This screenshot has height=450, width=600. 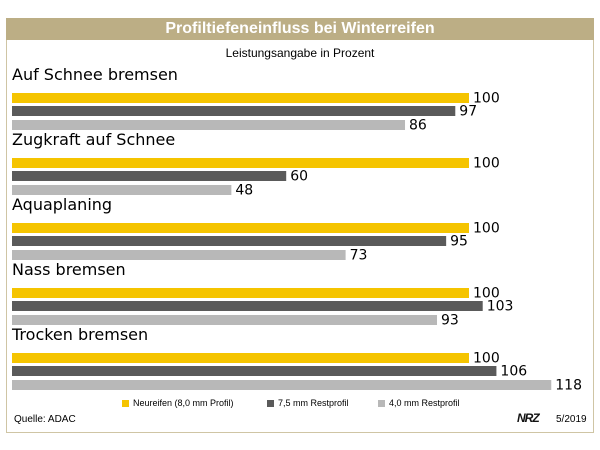 What do you see at coordinates (513, 372) in the screenshot?
I see `value-label: 106` at bounding box center [513, 372].